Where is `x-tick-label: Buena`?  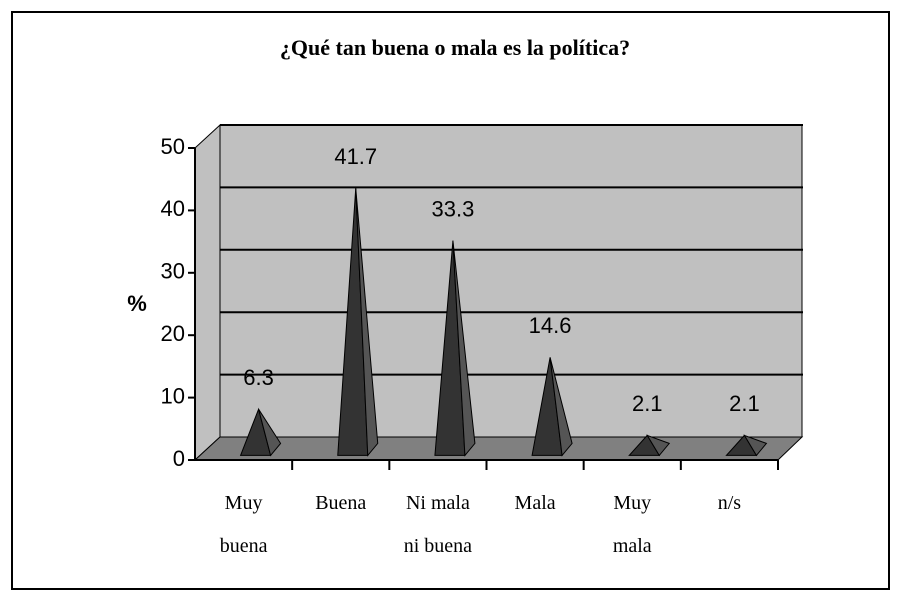 x-tick-label: Buena is located at coordinates (341, 503).